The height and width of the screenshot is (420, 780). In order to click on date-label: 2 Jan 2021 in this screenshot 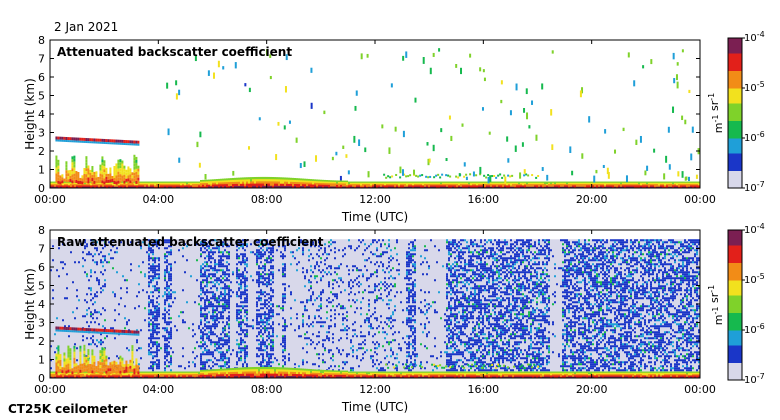, I will do `click(86, 27)`.